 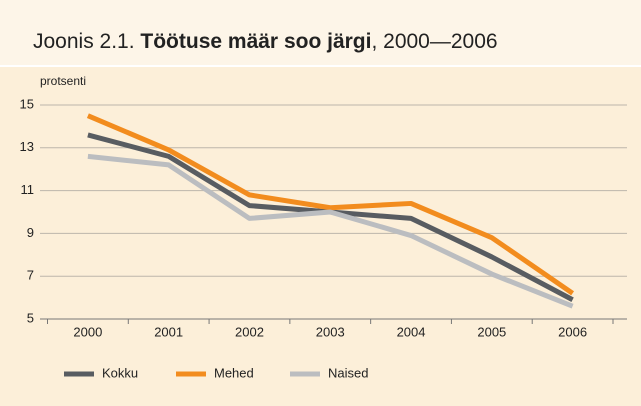 I want to click on x-tick-label: 2006, so click(x=572, y=331).